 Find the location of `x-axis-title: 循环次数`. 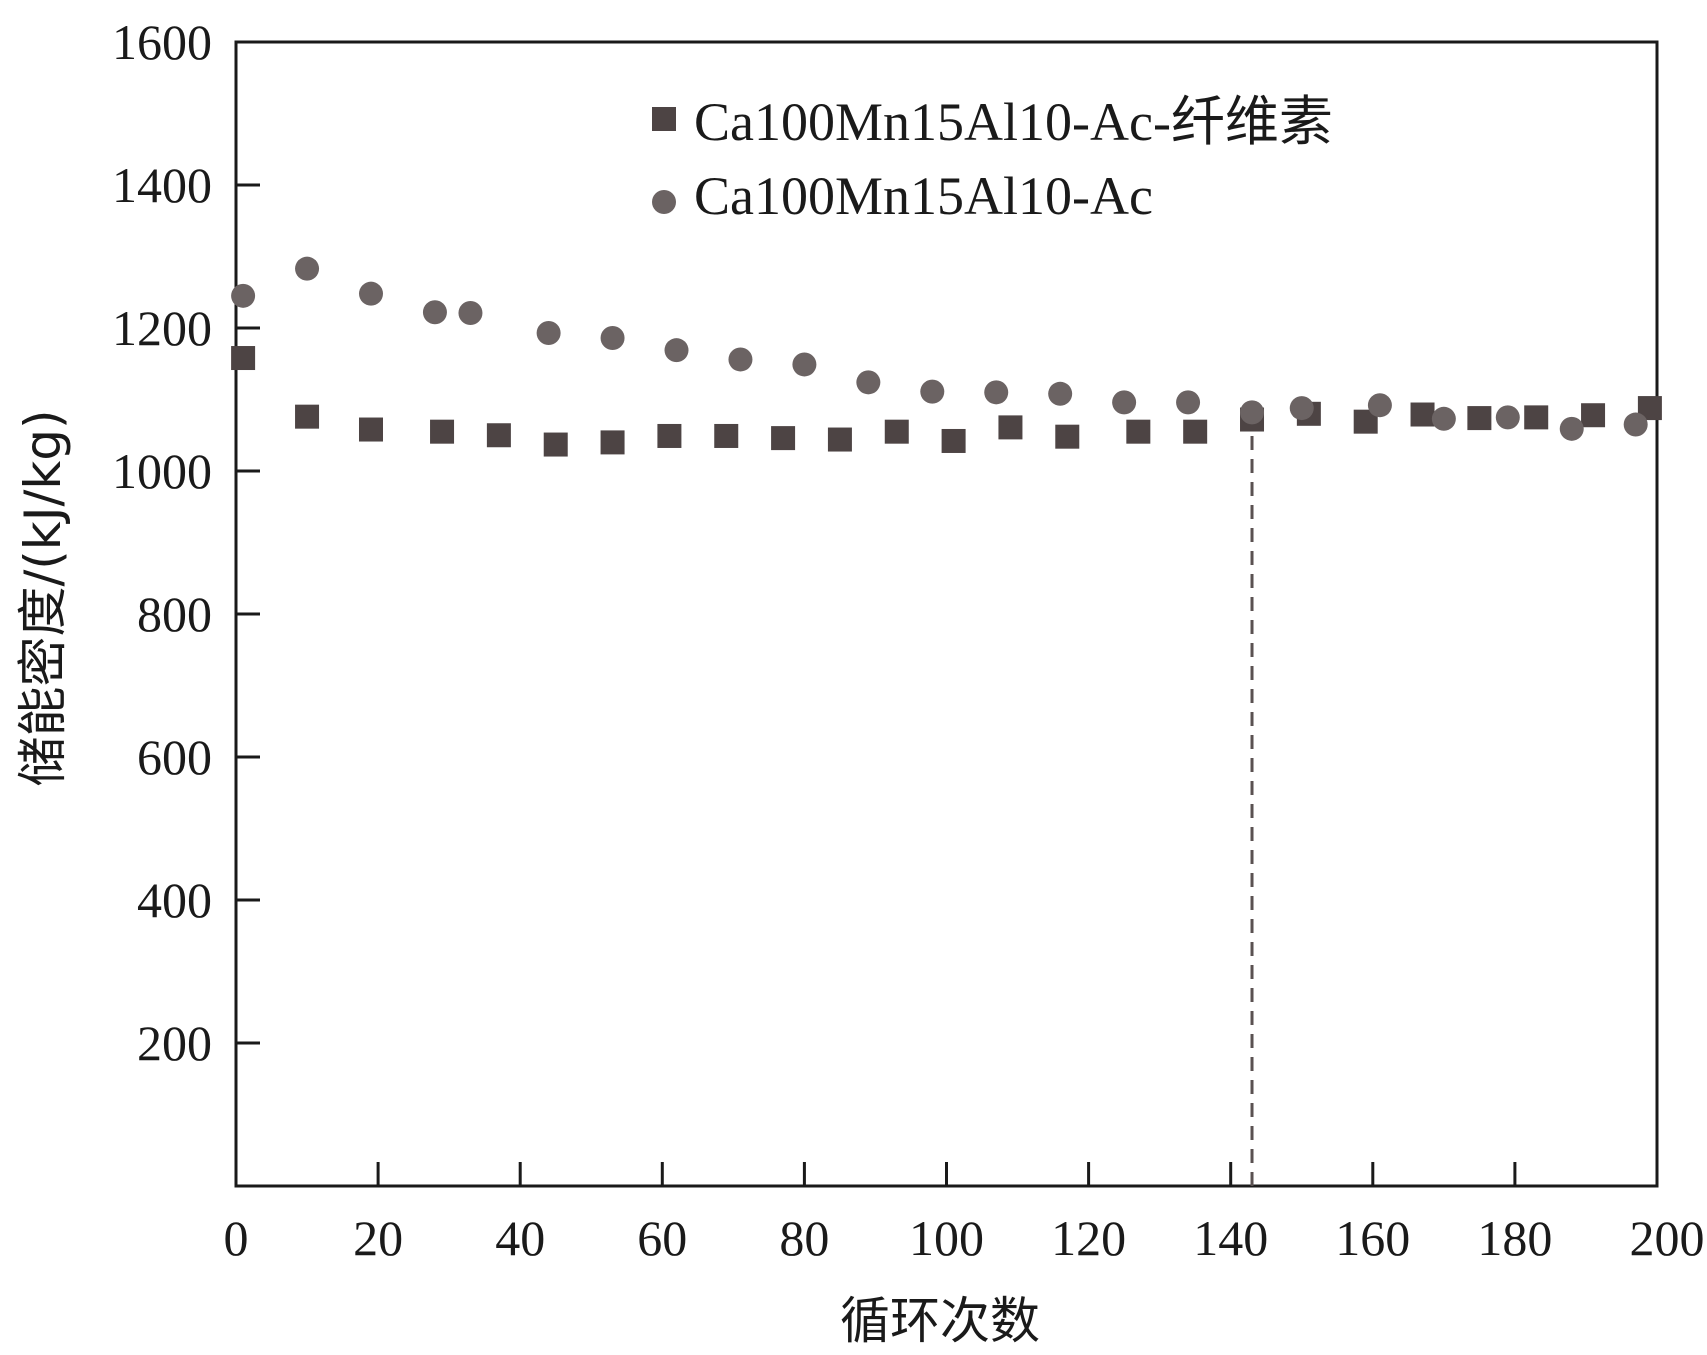

x-axis-title: 循环次数 is located at coordinates (940, 1321).